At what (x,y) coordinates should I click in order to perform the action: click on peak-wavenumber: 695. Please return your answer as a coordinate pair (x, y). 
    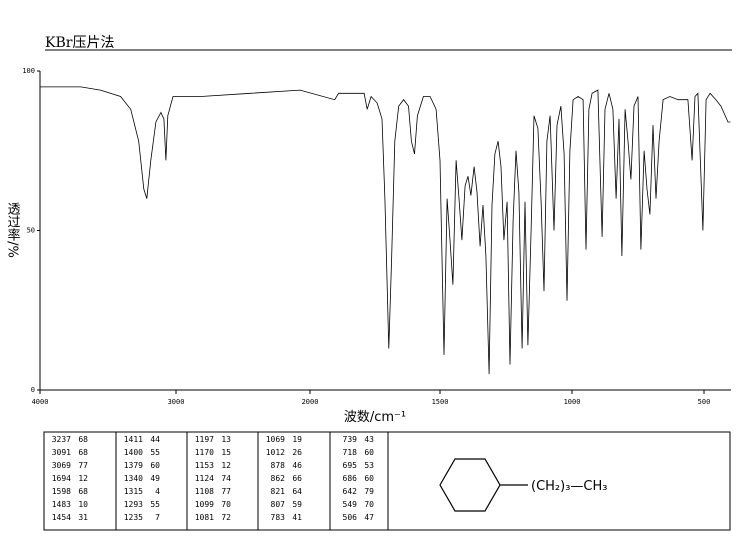
    Looking at the image, I should click on (350, 465).